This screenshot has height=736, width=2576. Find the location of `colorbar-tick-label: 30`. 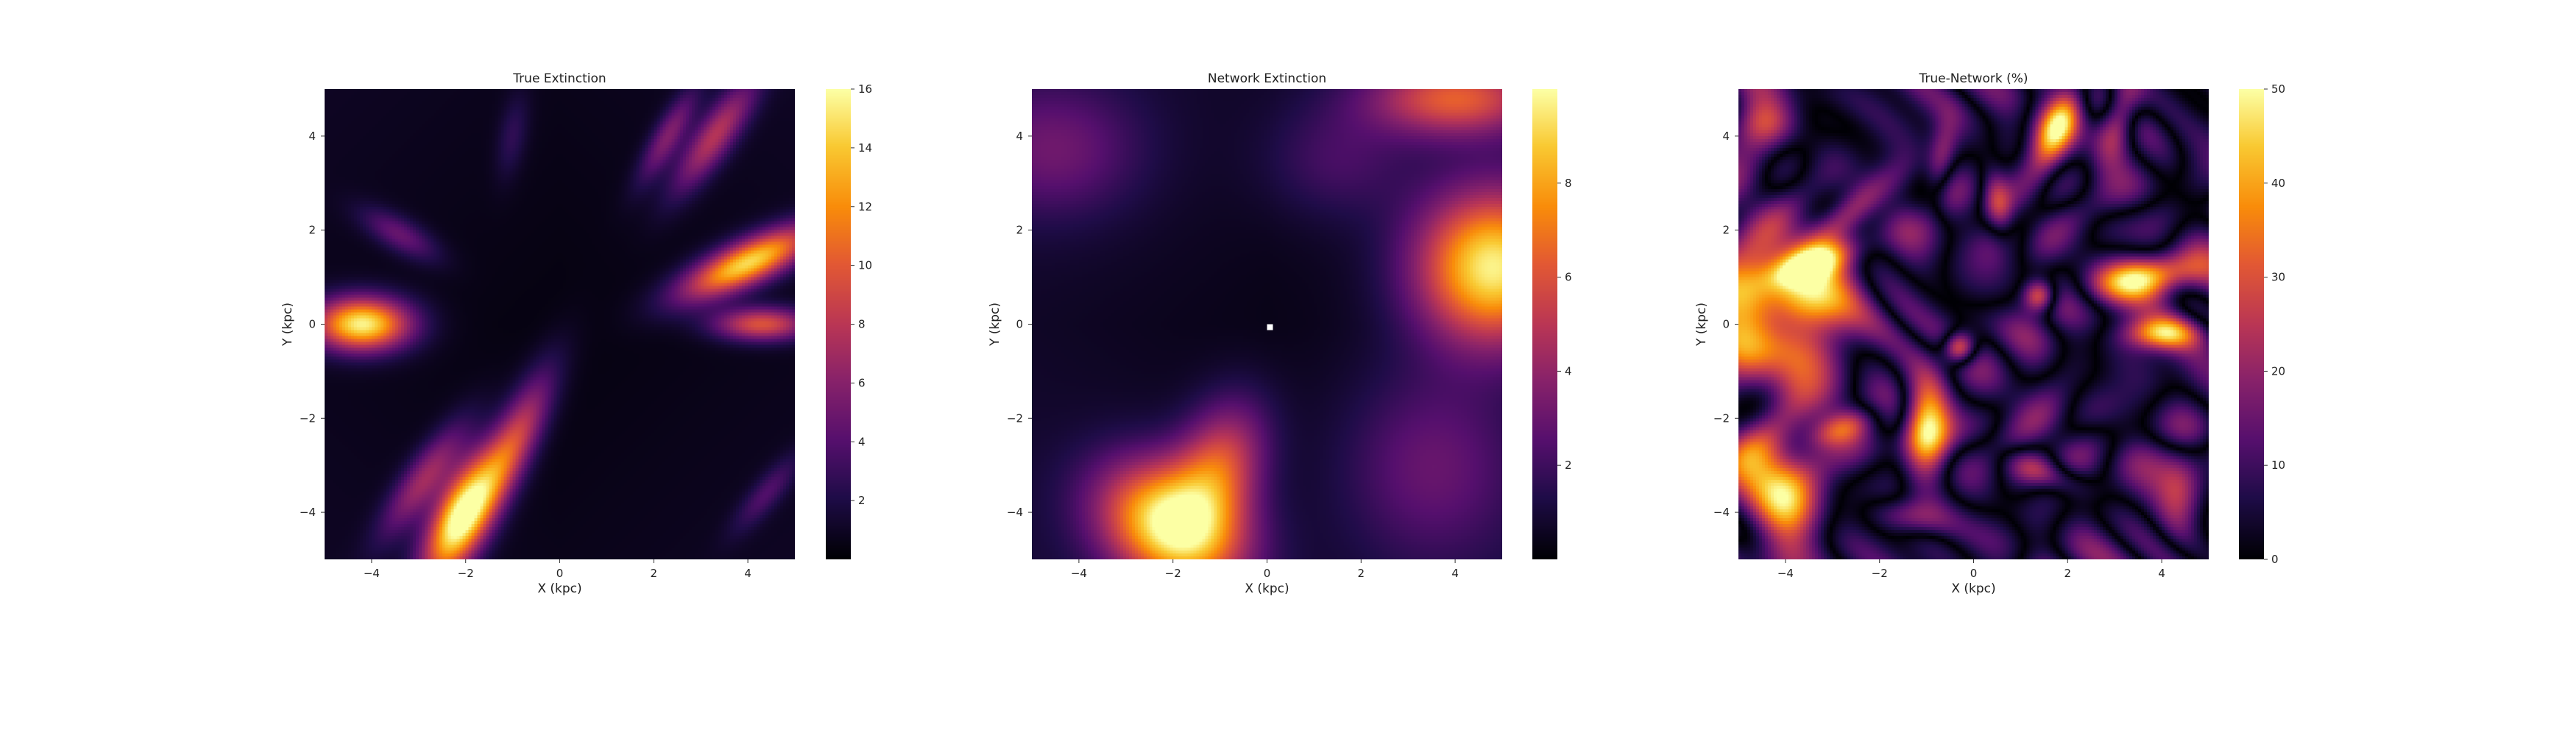

colorbar-tick-label: 30 is located at coordinates (2278, 277).